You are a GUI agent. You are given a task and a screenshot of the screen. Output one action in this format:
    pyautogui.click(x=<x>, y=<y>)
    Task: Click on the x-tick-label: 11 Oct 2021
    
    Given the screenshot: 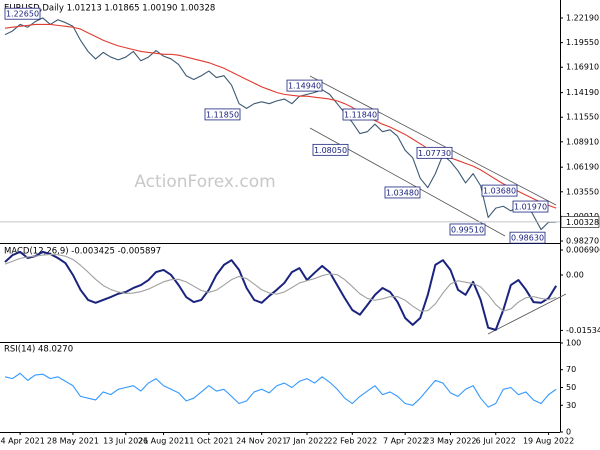 What is the action you would take?
    pyautogui.click(x=208, y=441)
    